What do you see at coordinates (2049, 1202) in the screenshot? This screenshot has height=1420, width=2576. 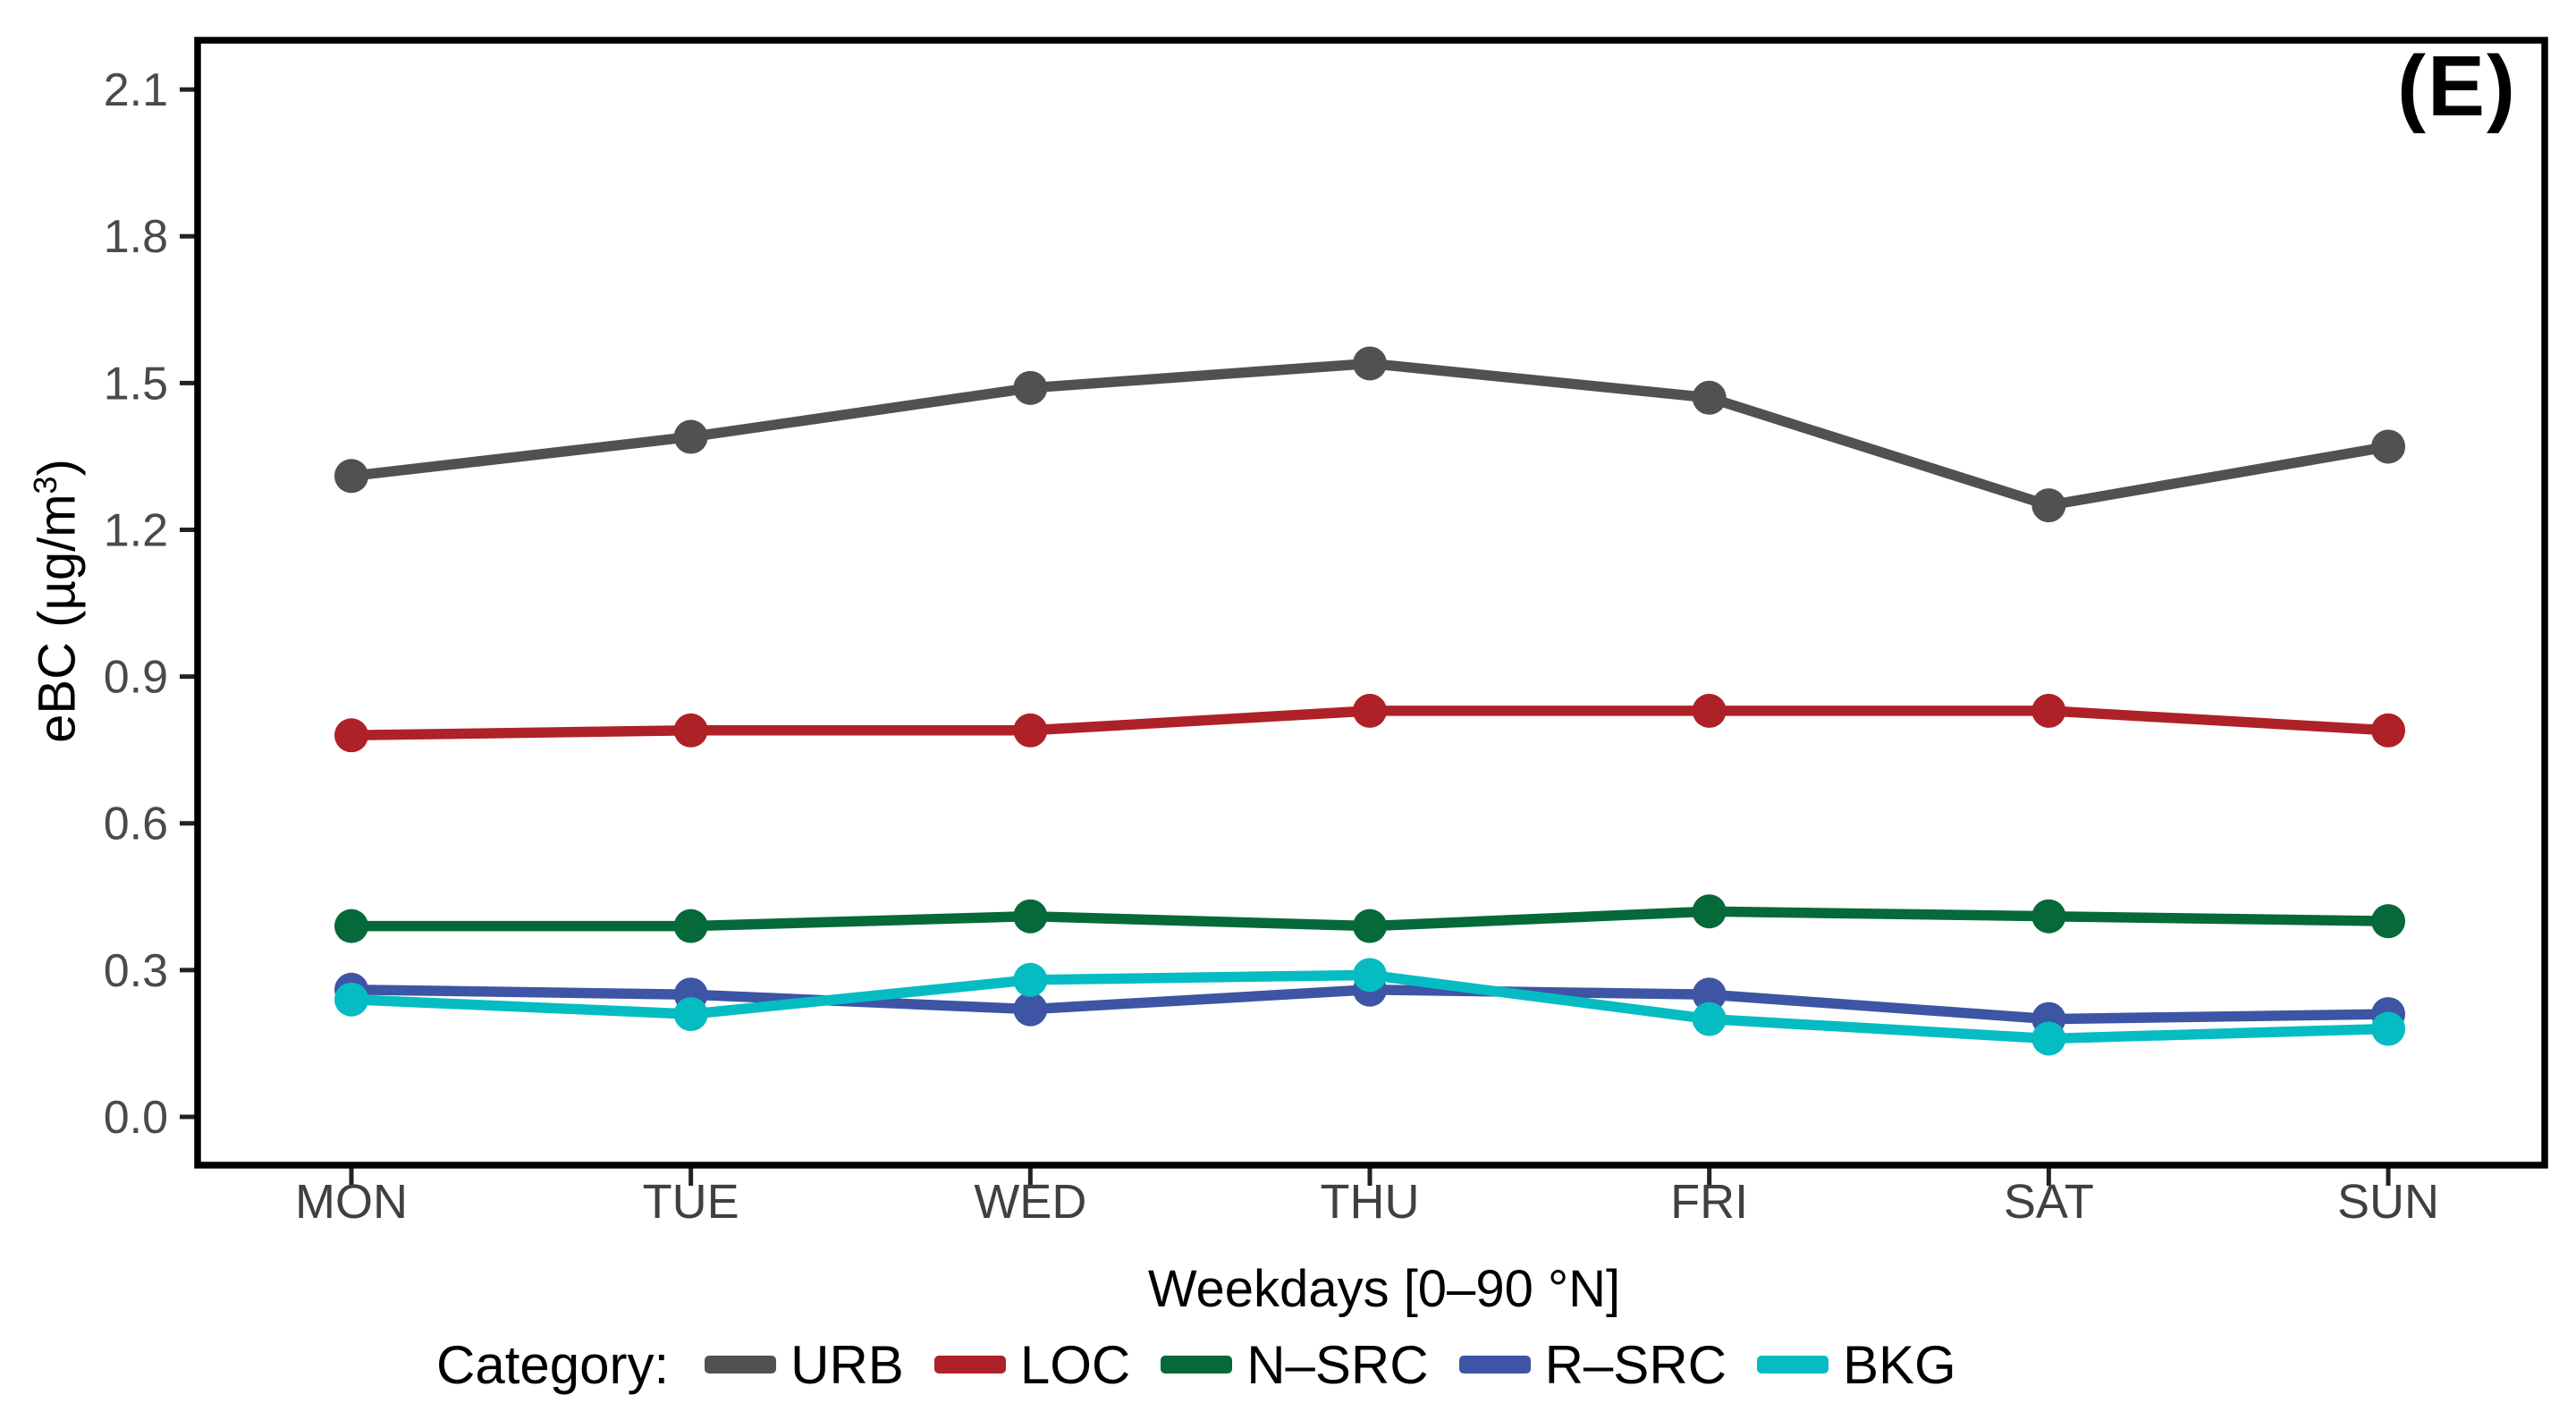 I see `x-tick-label: SAT` at bounding box center [2049, 1202].